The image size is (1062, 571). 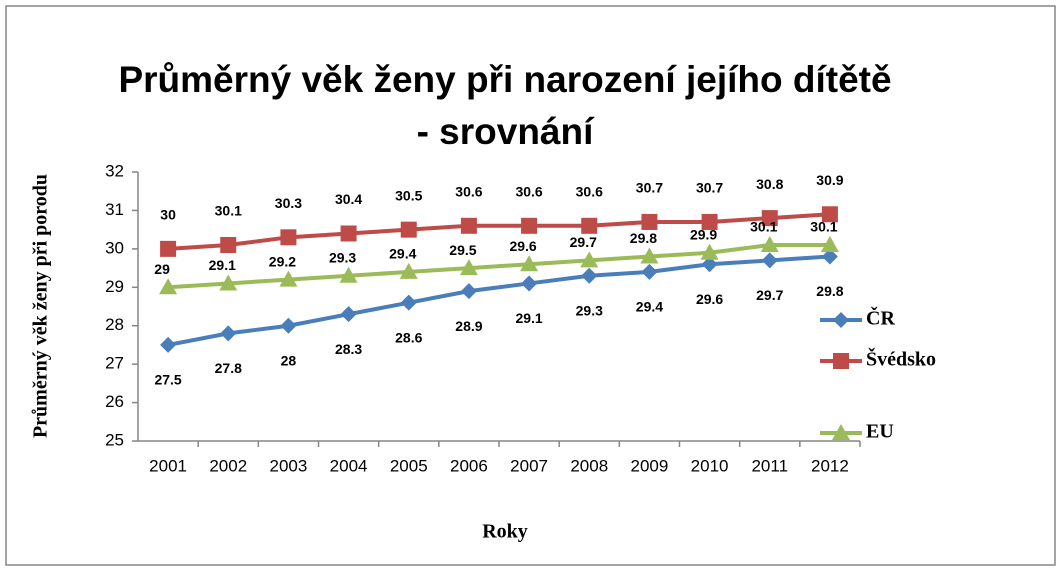 What do you see at coordinates (114, 439) in the screenshot?
I see `y-tick-label: 25` at bounding box center [114, 439].